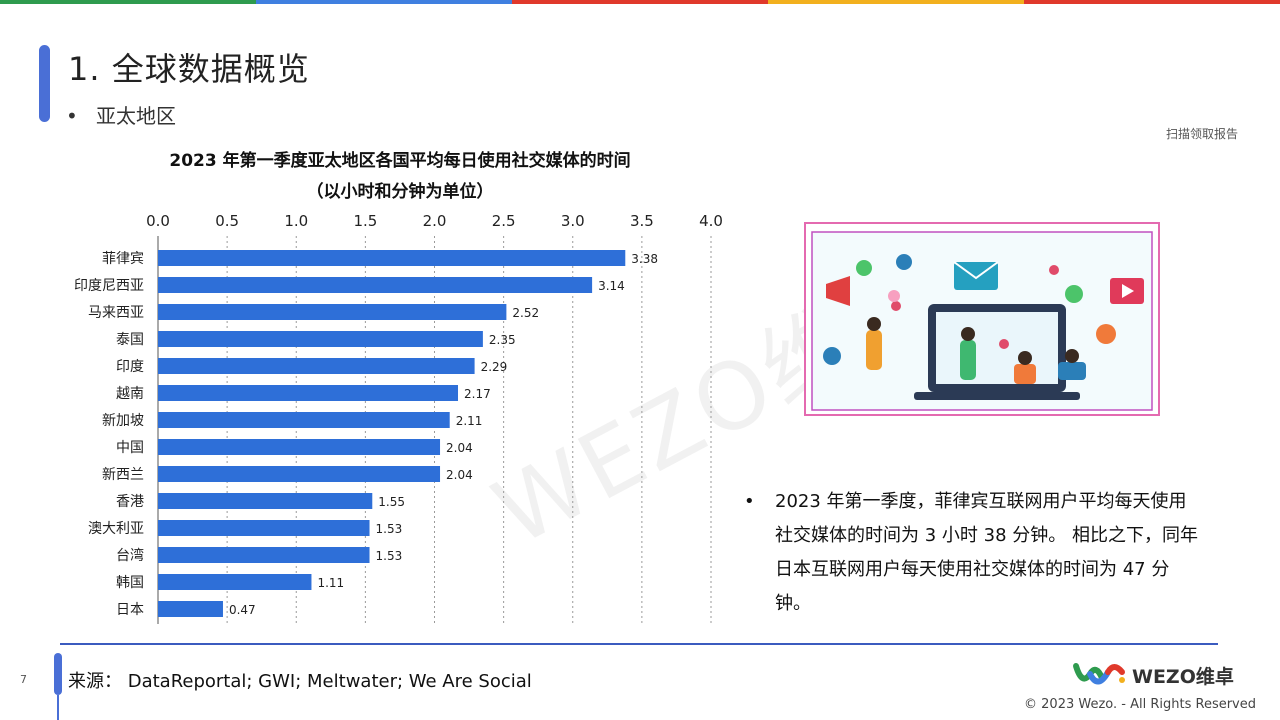  I want to click on x-tick-label: 1.0, so click(296, 221).